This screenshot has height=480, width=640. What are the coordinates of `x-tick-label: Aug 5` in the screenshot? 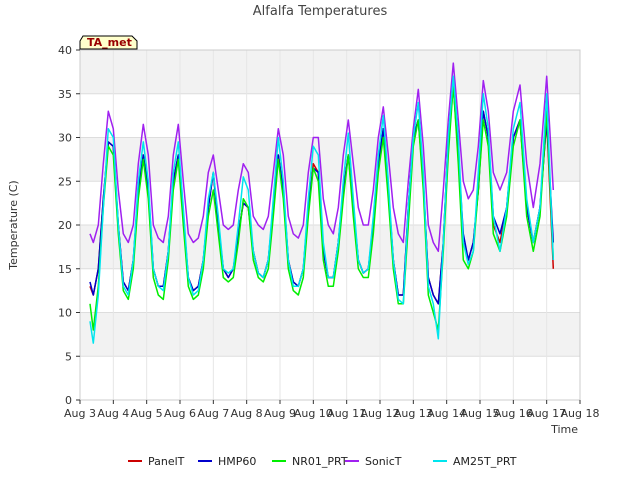 It's located at (147, 413).